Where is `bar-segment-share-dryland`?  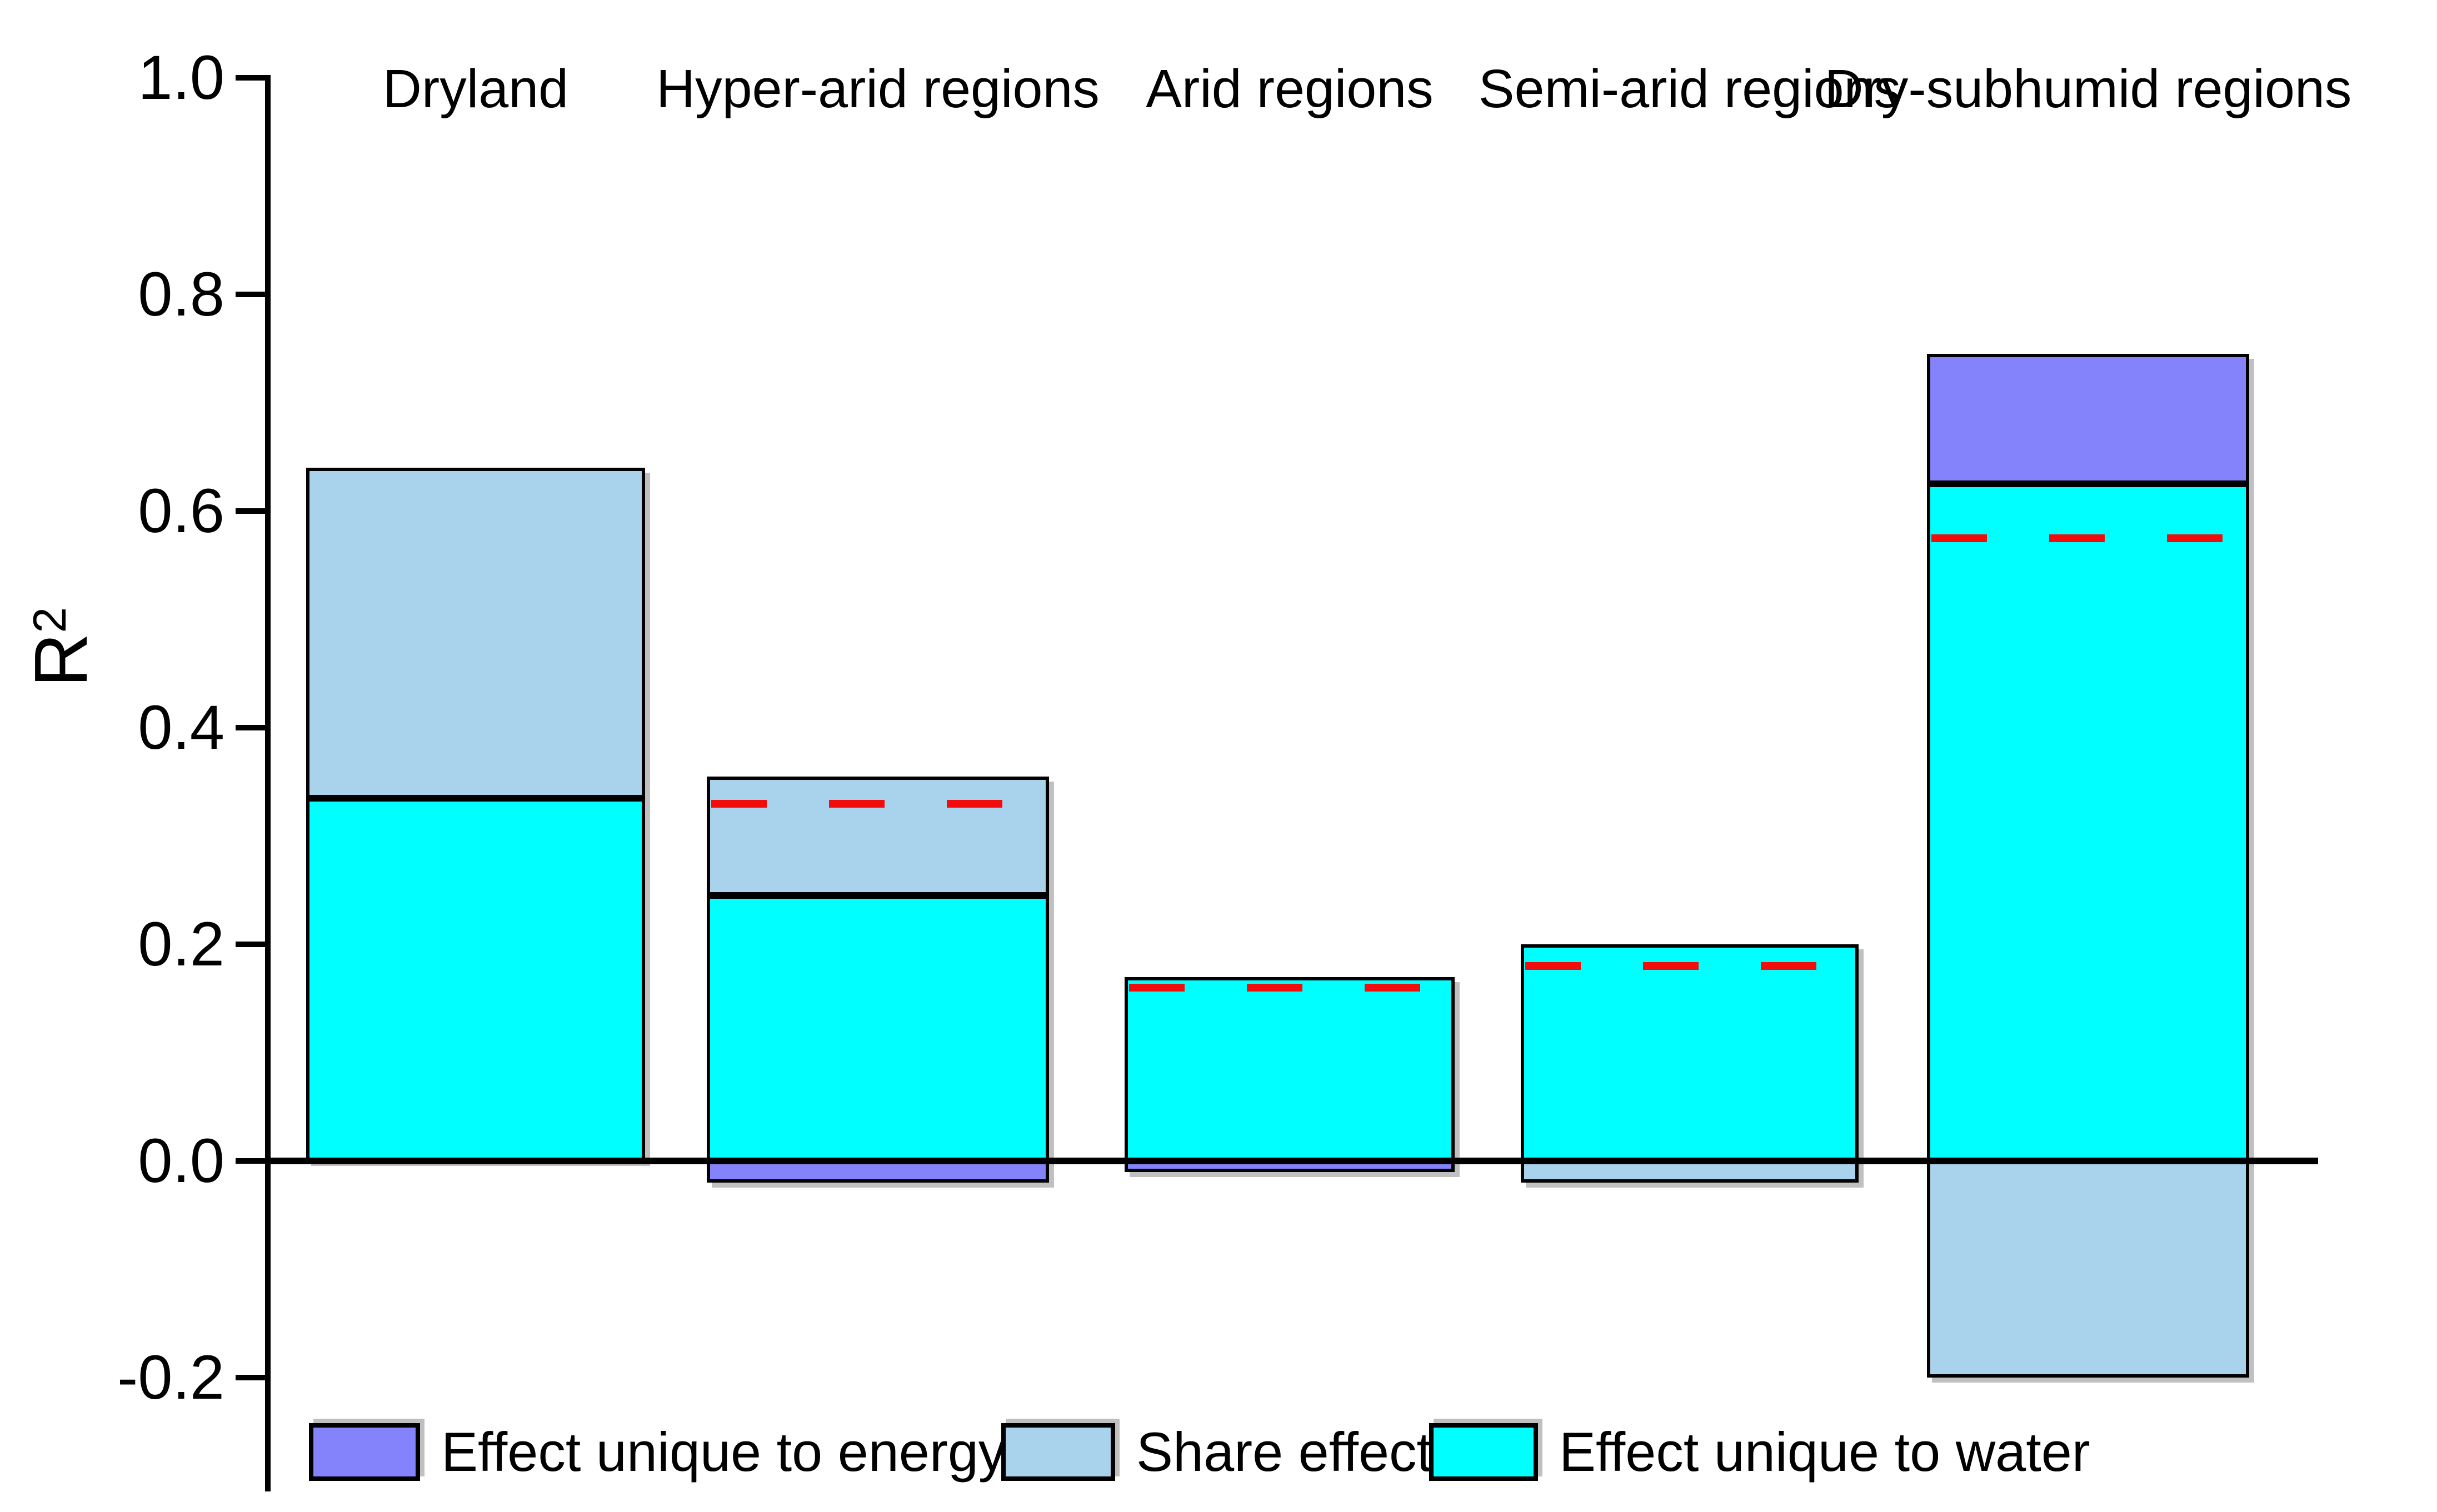
bar-segment-share-dryland is located at coordinates (475, 633).